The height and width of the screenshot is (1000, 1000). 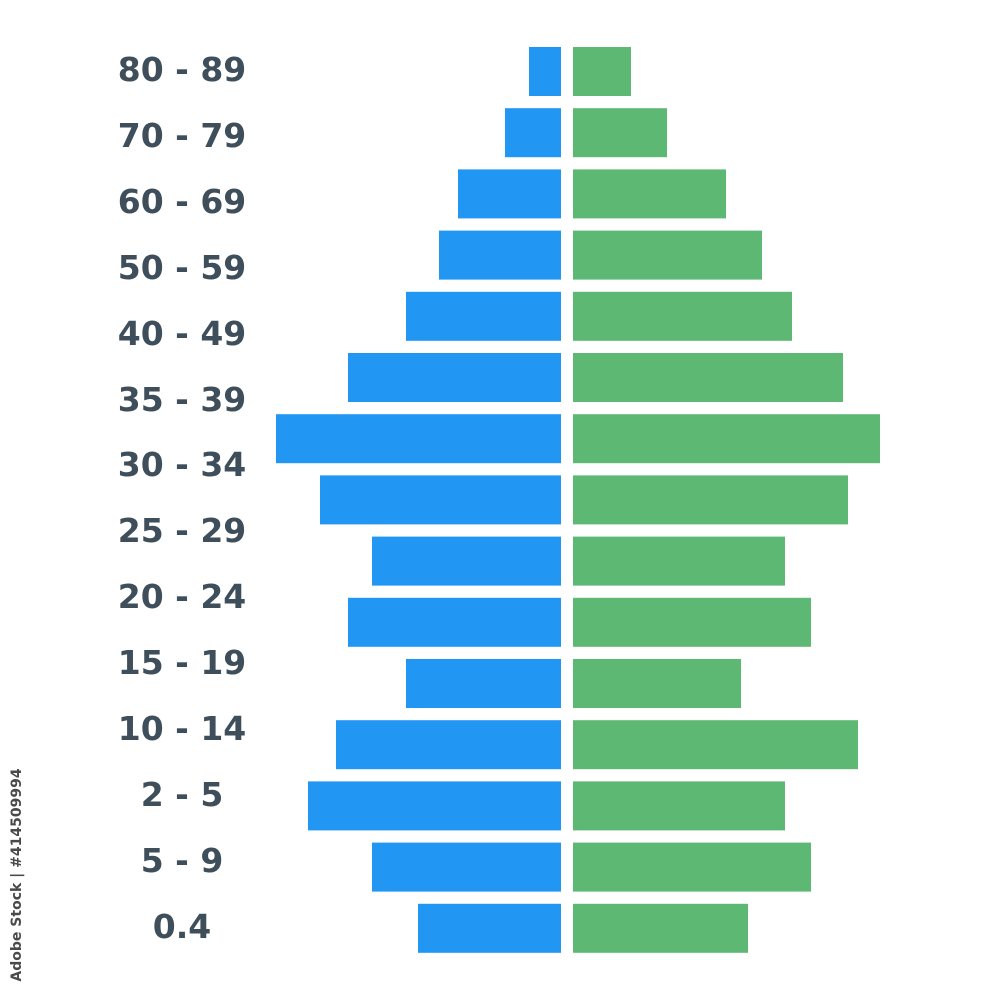 I want to click on category-label: 60 - 69, so click(x=182, y=201).